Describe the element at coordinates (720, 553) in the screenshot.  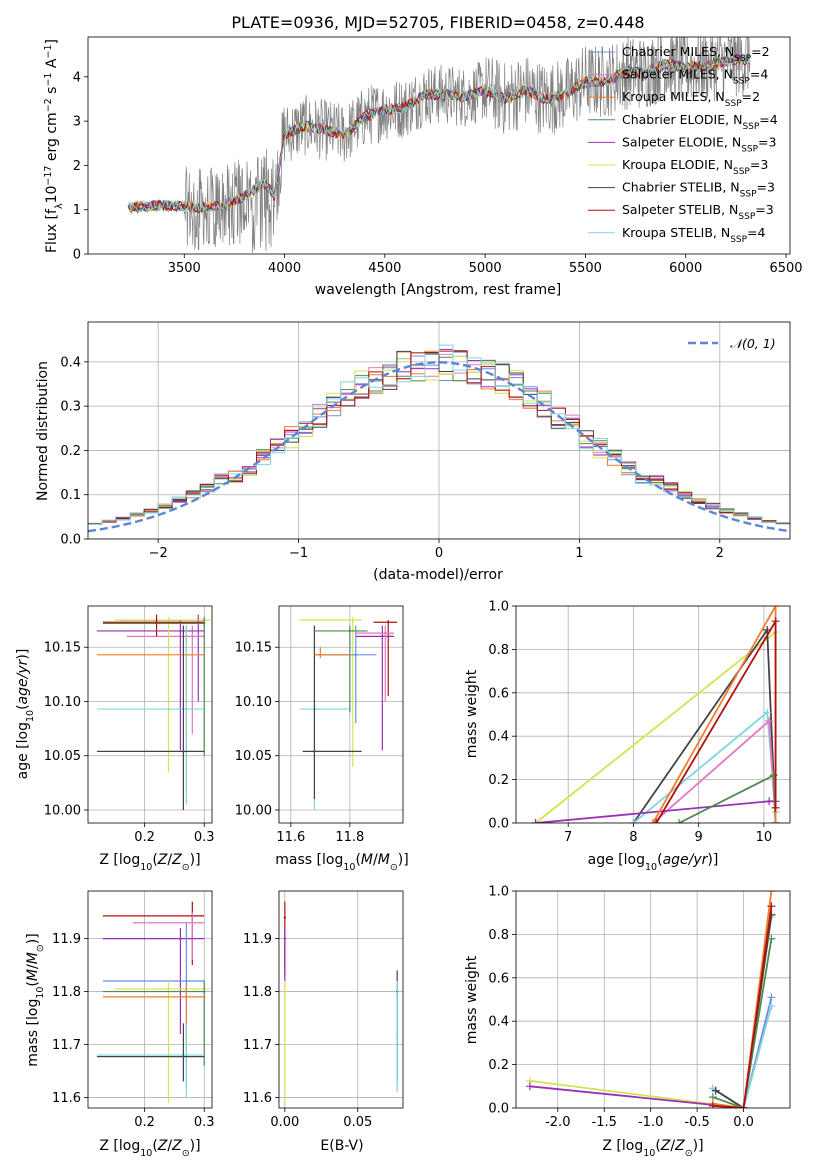
I see `x-tick-label: 2` at that location.